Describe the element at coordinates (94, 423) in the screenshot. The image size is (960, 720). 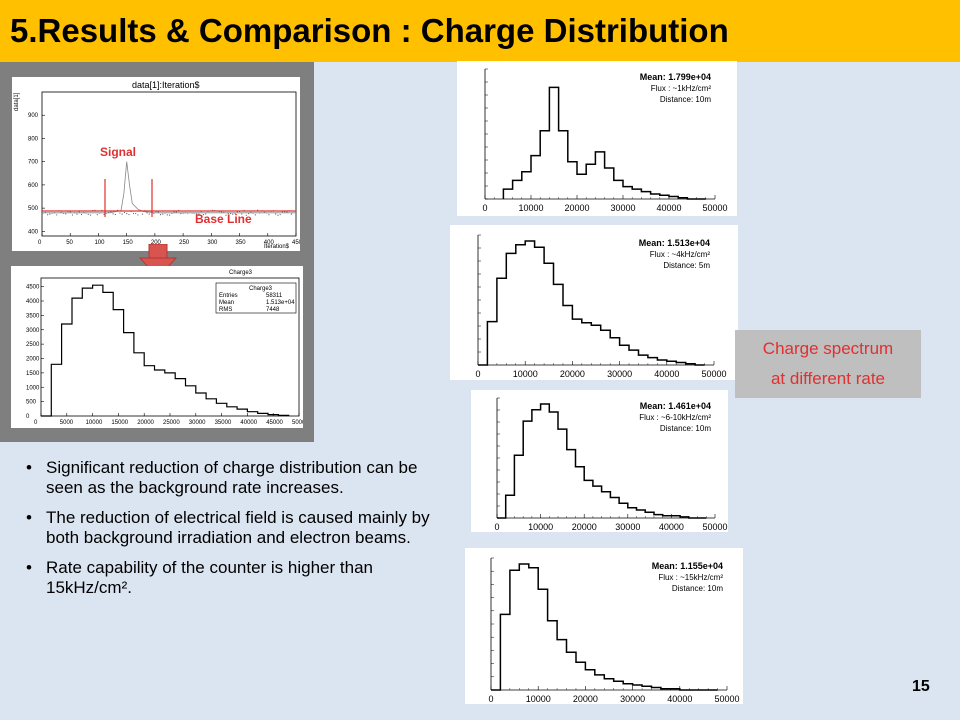
I see `charge-xtick-label: 10000` at that location.